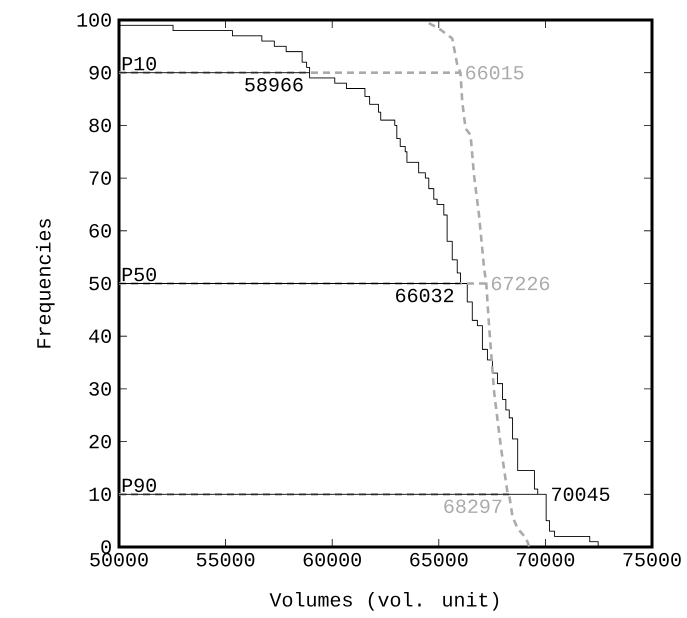  Describe the element at coordinates (119, 559) in the screenshot. I see `x-tick-label: 50000` at that location.